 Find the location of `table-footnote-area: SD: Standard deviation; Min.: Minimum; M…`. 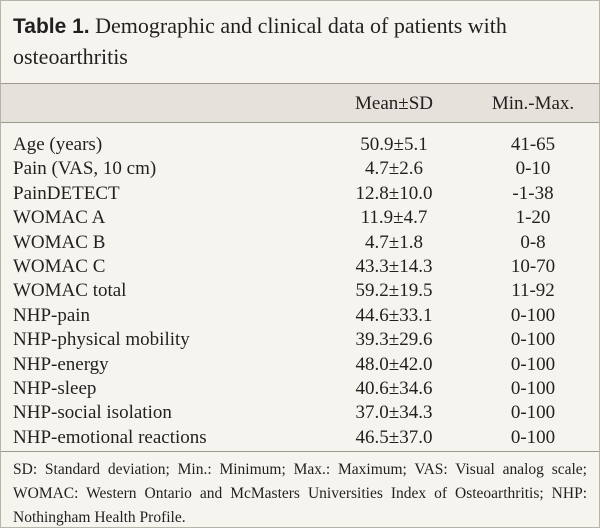

table-footnote-area: SD: Standard deviation; Min.: Minimum; M… is located at coordinates (300, 490).